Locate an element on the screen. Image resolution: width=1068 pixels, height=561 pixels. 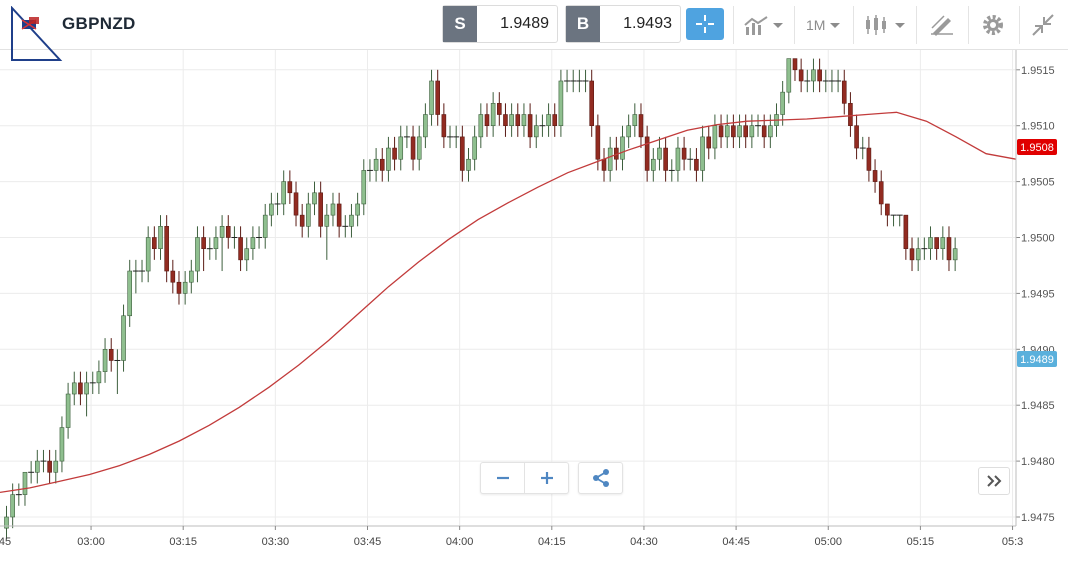
zoom-controls is located at coordinates (524, 478).